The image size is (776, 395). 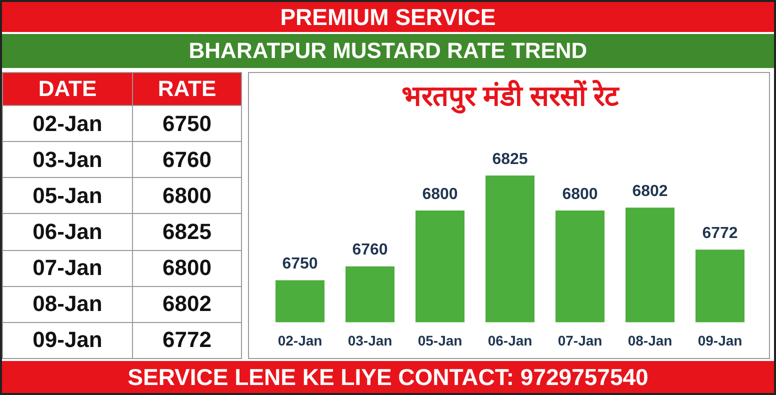 What do you see at coordinates (580, 340) in the screenshot?
I see `x-tick-label: 07-Jan` at bounding box center [580, 340].